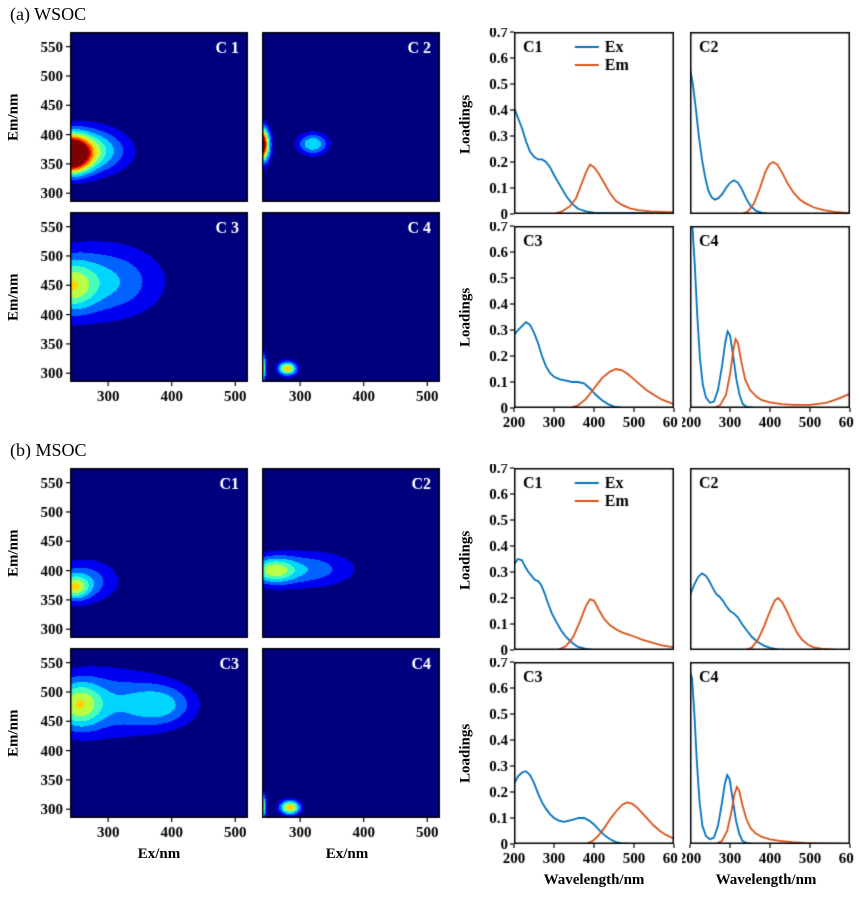 This screenshot has width=862, height=898. Describe the element at coordinates (48, 450) in the screenshot. I see `panel-b-title: (b) MSOC` at that location.